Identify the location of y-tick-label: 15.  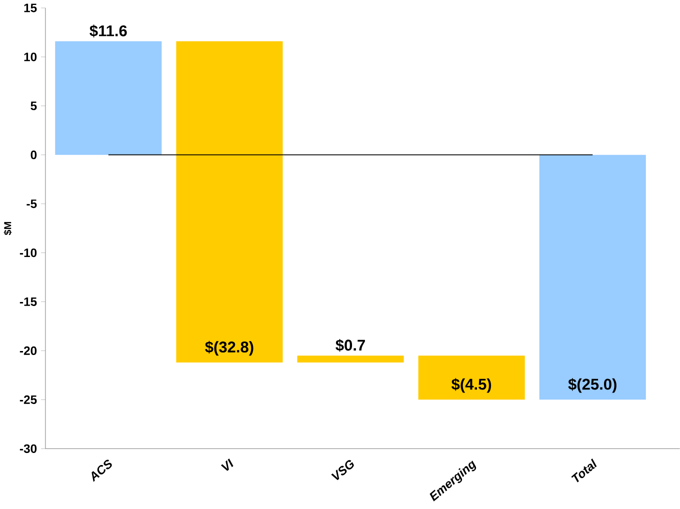
(30, 8).